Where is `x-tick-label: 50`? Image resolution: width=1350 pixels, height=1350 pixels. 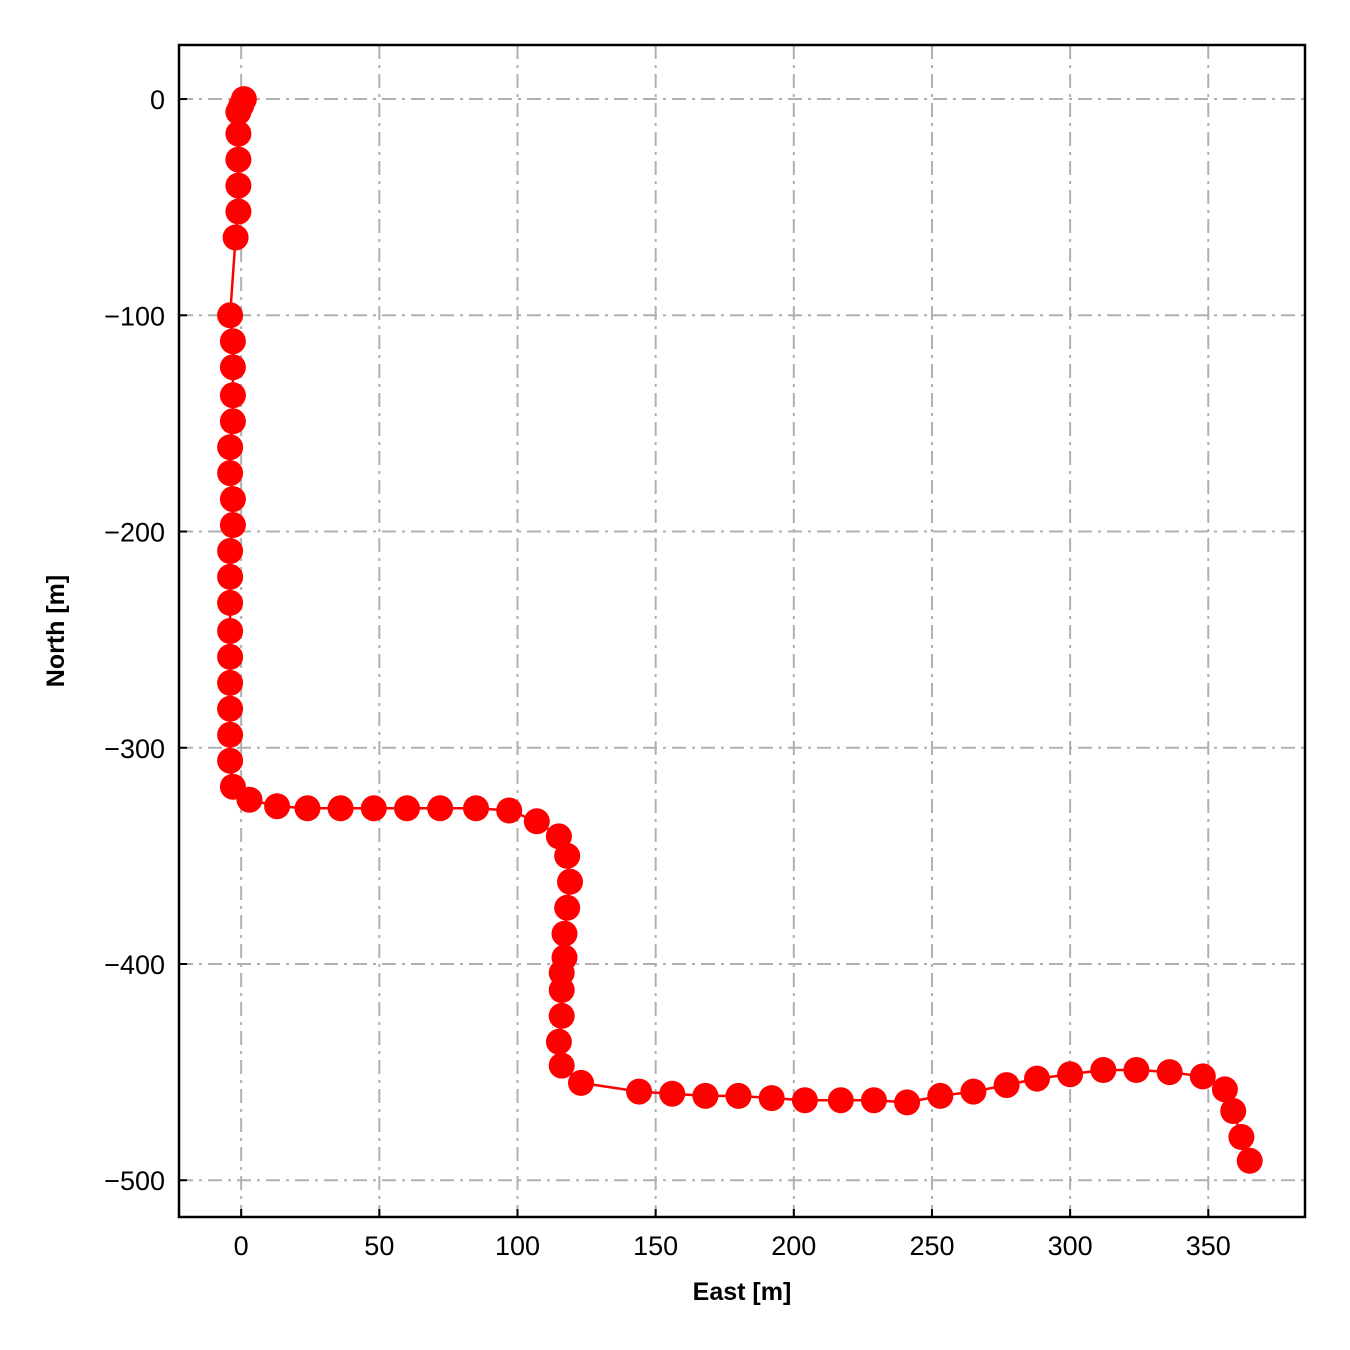
x-tick-label: 50 is located at coordinates (379, 1246).